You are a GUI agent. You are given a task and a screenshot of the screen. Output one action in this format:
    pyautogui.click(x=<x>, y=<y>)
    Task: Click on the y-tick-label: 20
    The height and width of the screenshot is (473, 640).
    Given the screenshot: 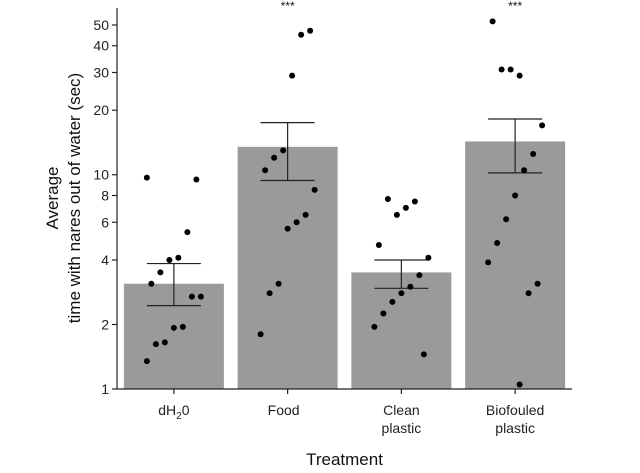 What is the action you would take?
    pyautogui.click(x=101, y=110)
    